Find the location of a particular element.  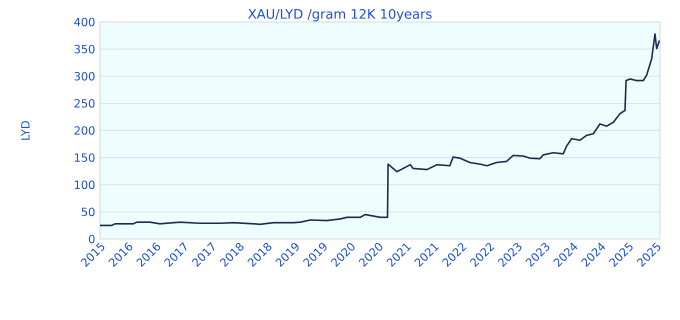

y-tick-label: 250 is located at coordinates (84, 103).